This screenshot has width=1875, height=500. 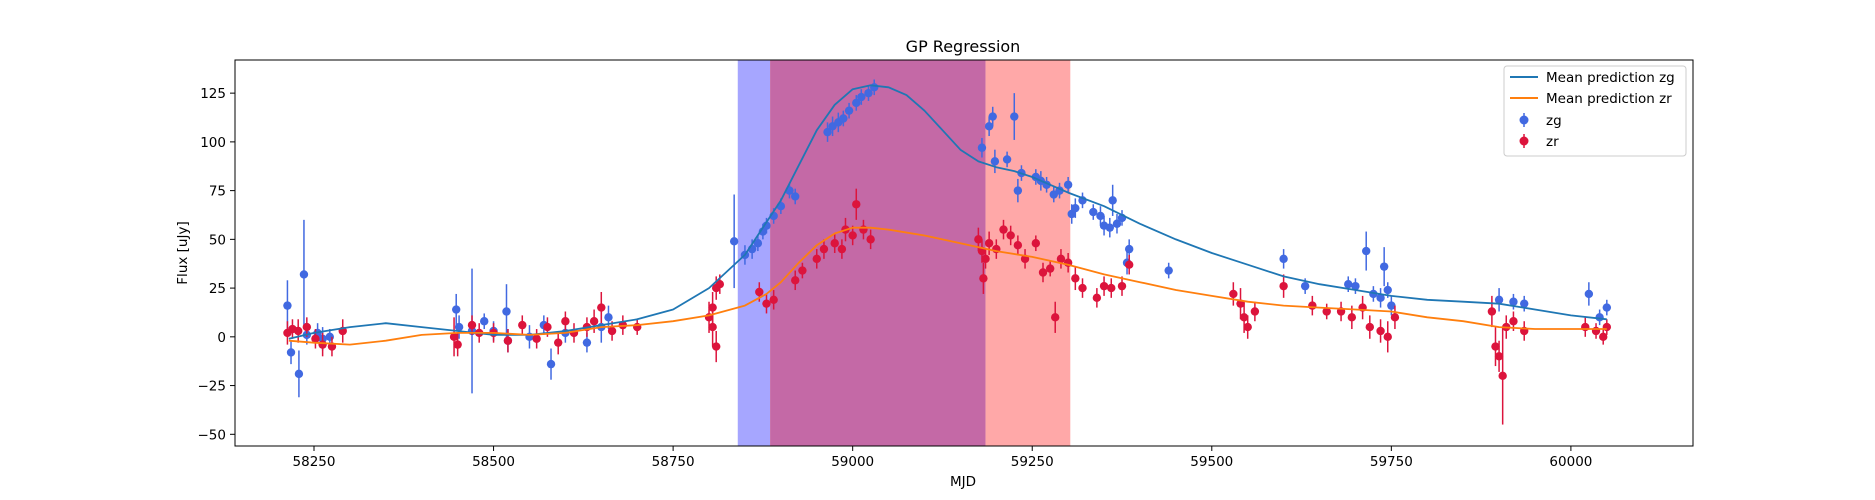 What do you see at coordinates (314, 462) in the screenshot?
I see `x-tick-label-58250: 58250` at bounding box center [314, 462].